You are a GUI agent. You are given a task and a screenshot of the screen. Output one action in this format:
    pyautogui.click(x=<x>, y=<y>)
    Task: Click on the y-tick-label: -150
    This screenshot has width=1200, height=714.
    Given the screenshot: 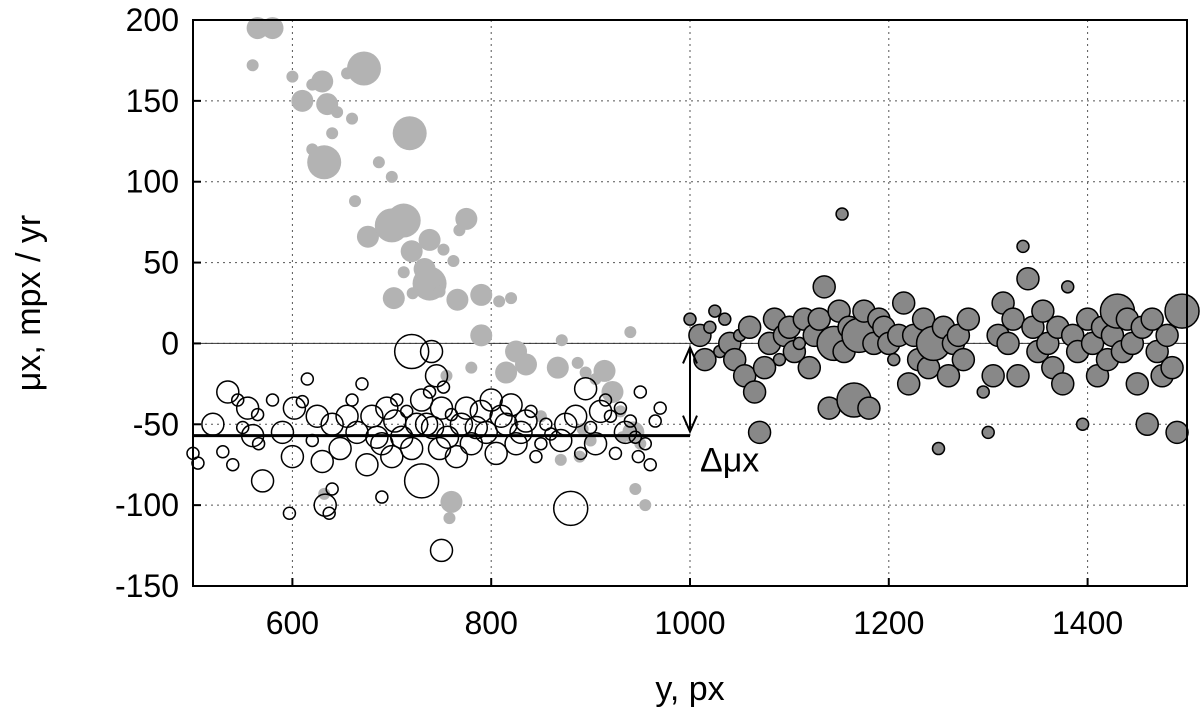 What is the action you would take?
    pyautogui.click(x=147, y=586)
    